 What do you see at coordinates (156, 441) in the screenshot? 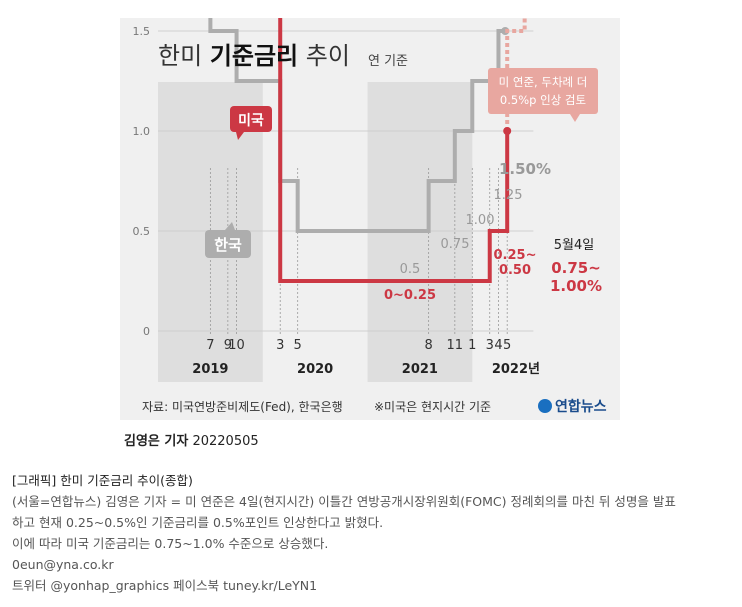
I see `reporter-name: 김영은 기자` at bounding box center [156, 441].